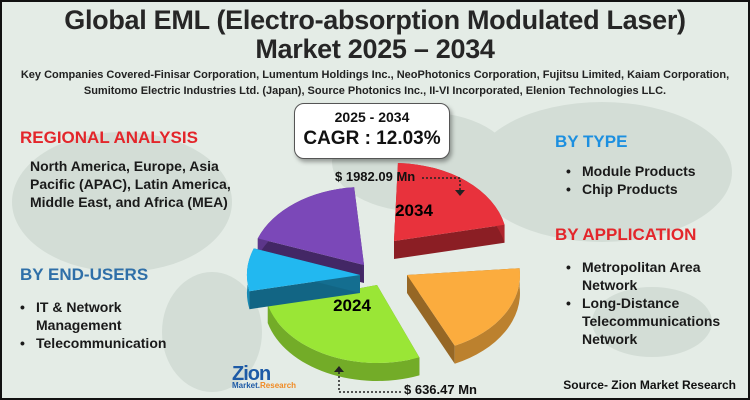 The image size is (750, 400). What do you see at coordinates (339, 369) in the screenshot?
I see `arrow-up-icon` at bounding box center [339, 369].